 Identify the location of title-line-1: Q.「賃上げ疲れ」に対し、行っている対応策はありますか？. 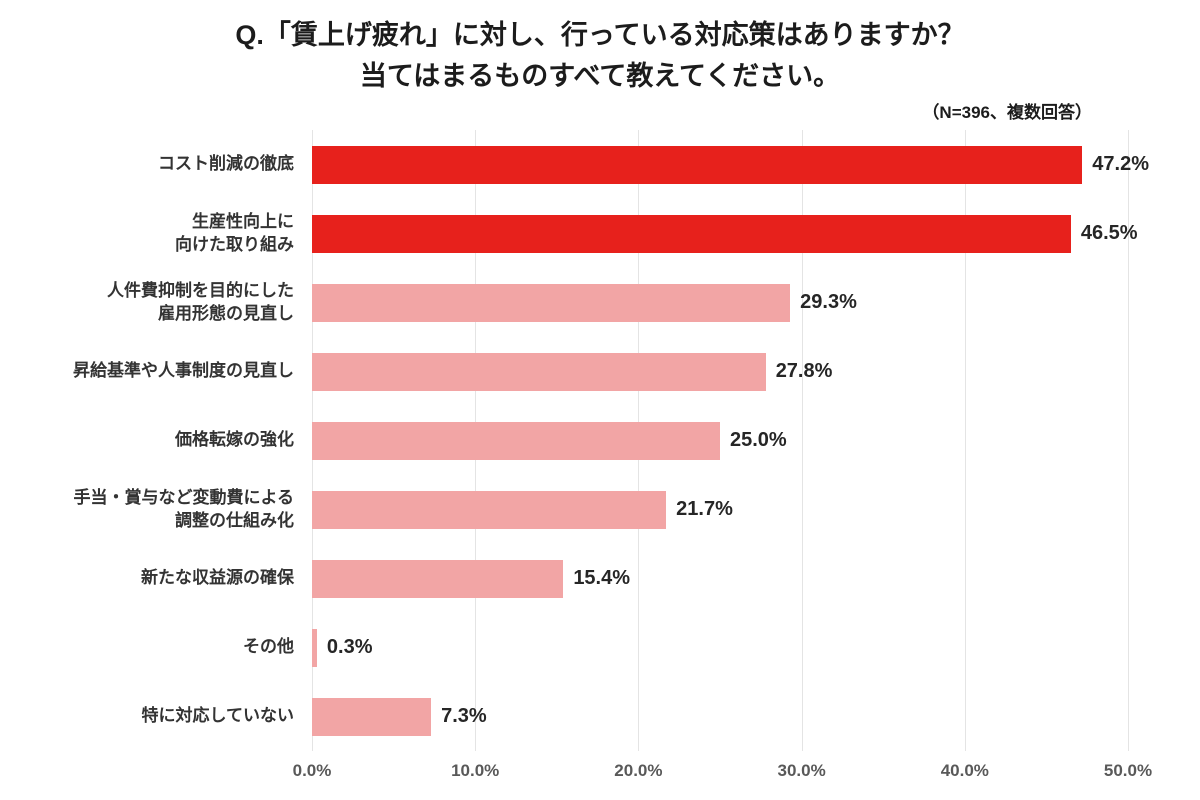
(600, 35).